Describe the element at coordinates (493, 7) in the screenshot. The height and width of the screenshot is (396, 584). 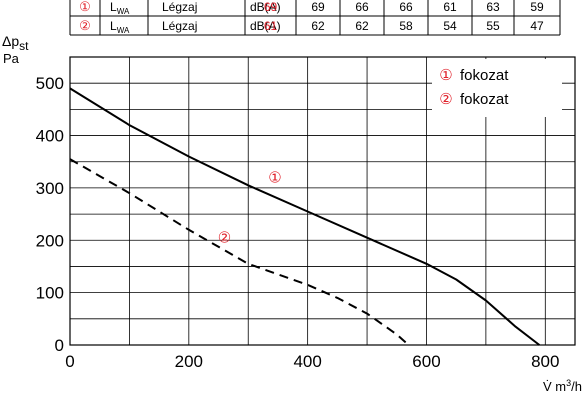
I see `table-value: 63` at that location.